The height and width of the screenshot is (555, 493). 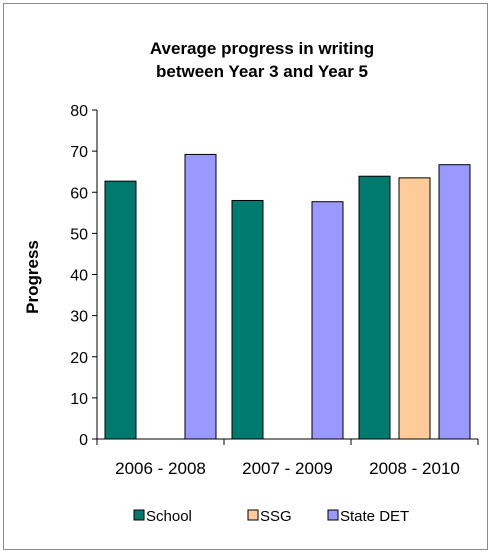 What do you see at coordinates (414, 468) in the screenshot?
I see `x-category-label: 2008 - 2010` at bounding box center [414, 468].